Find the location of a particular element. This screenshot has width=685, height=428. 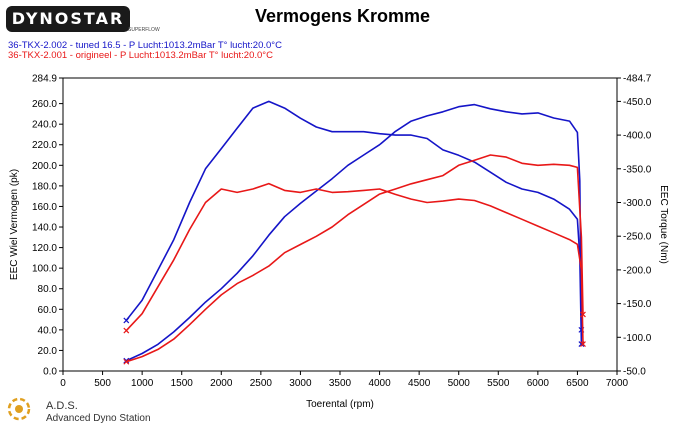

y-tick-label: 20.0 is located at coordinates (48, 351).